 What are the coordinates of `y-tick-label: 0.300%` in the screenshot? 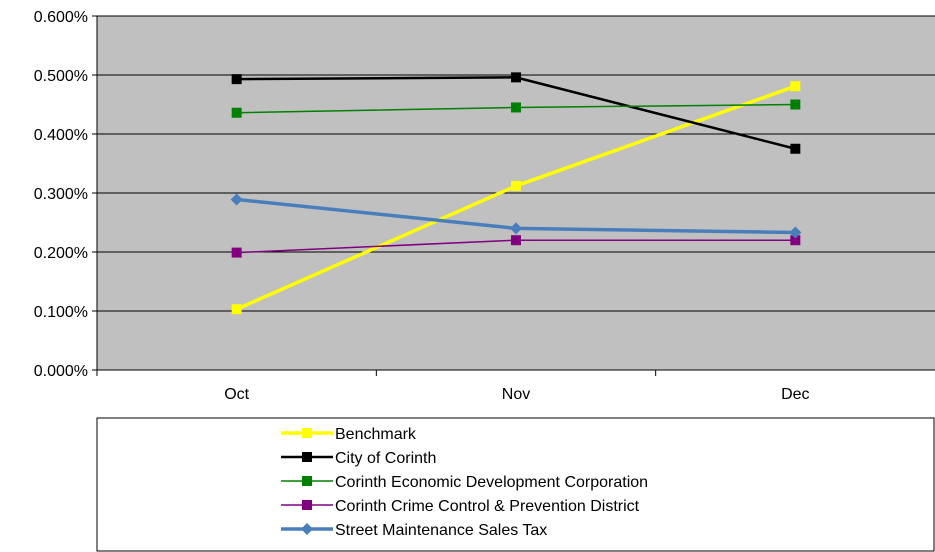 It's located at (61, 194).